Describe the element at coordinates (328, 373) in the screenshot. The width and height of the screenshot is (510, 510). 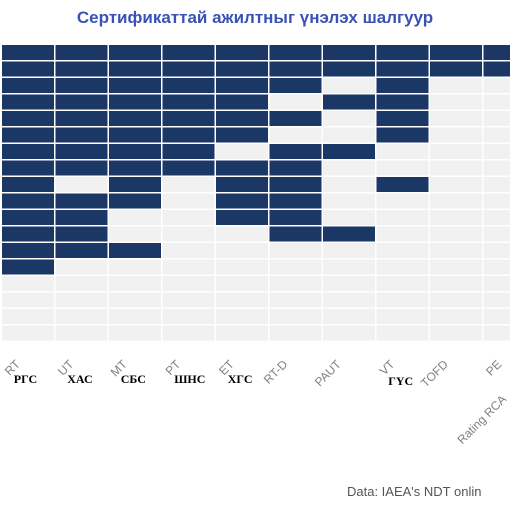
I see `x-tick-paut: PAUT` at that location.